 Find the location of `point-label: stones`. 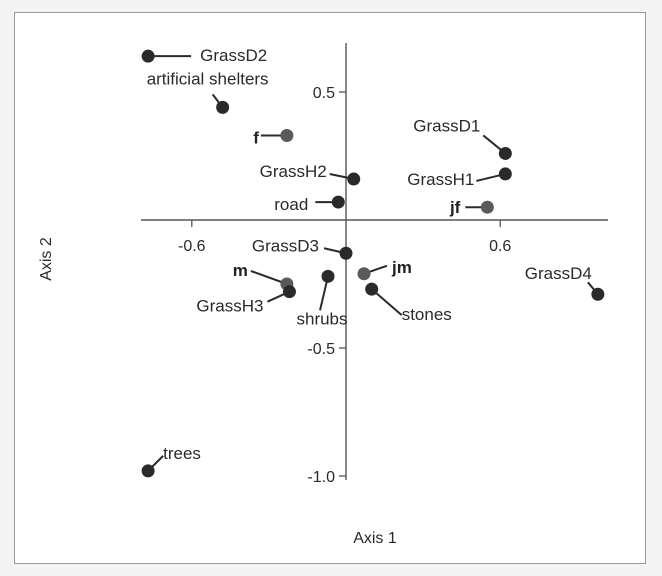

point-label: stones is located at coordinates (427, 314).